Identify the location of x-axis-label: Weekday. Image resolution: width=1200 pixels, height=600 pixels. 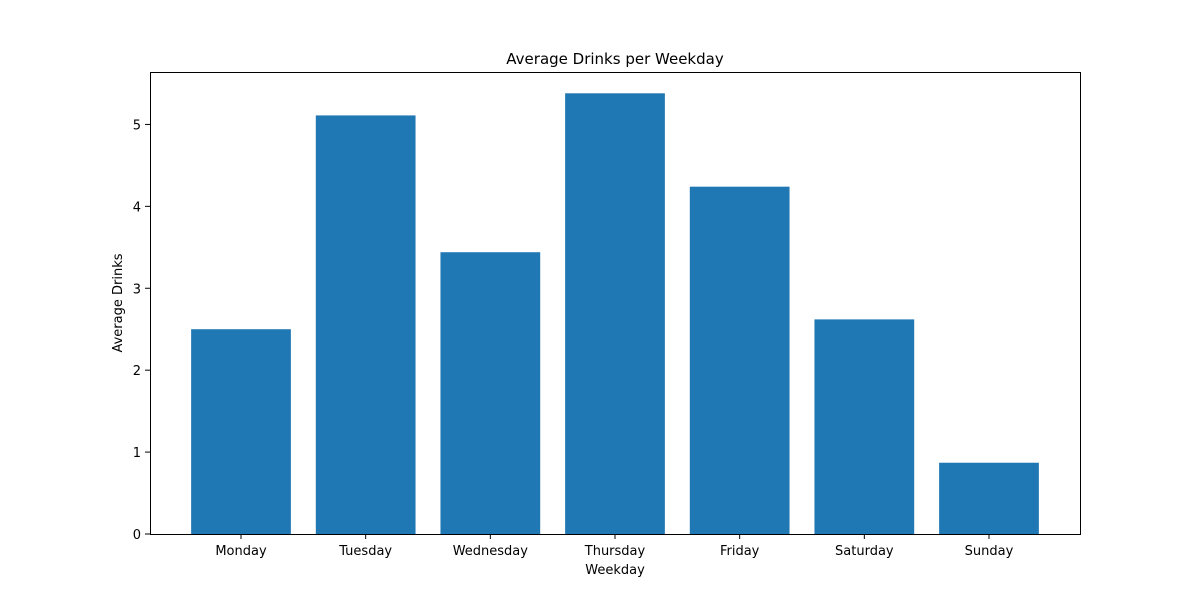
(615, 570).